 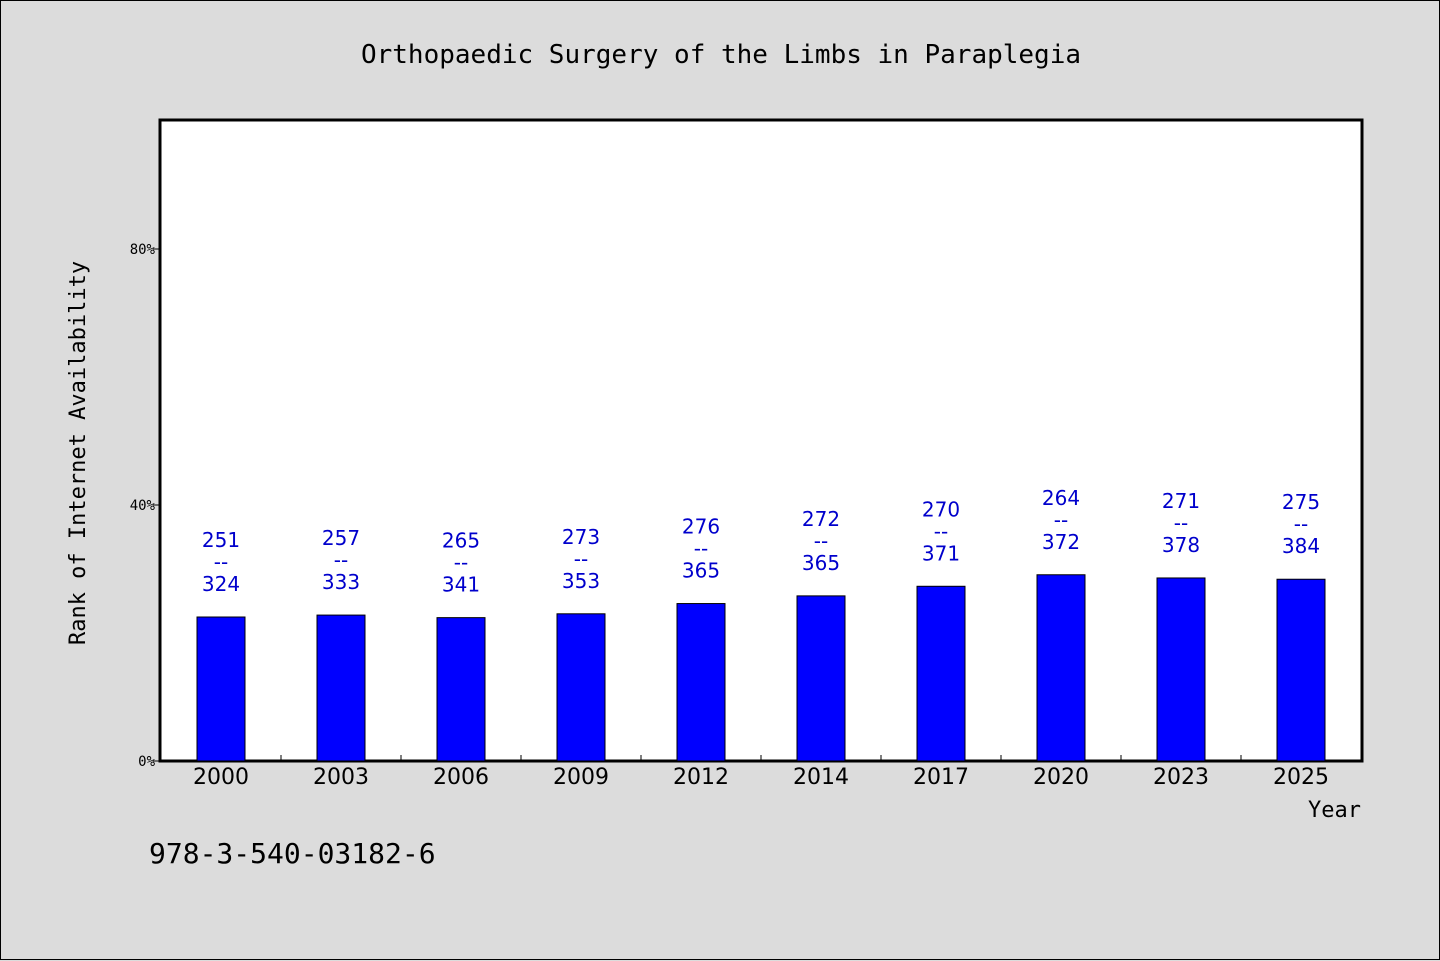 I want to click on data-label-2012-0: 276, so click(x=701, y=527).